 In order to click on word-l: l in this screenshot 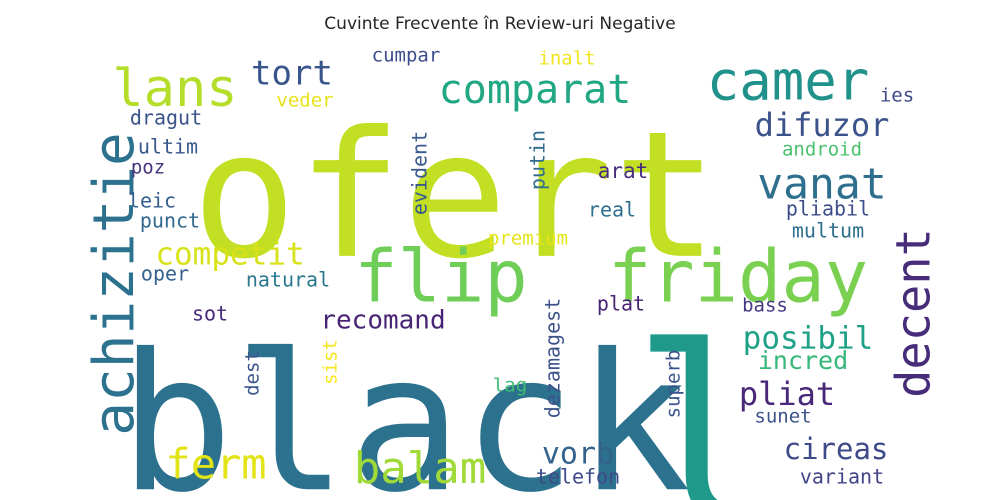, I will do `click(705, 397)`.